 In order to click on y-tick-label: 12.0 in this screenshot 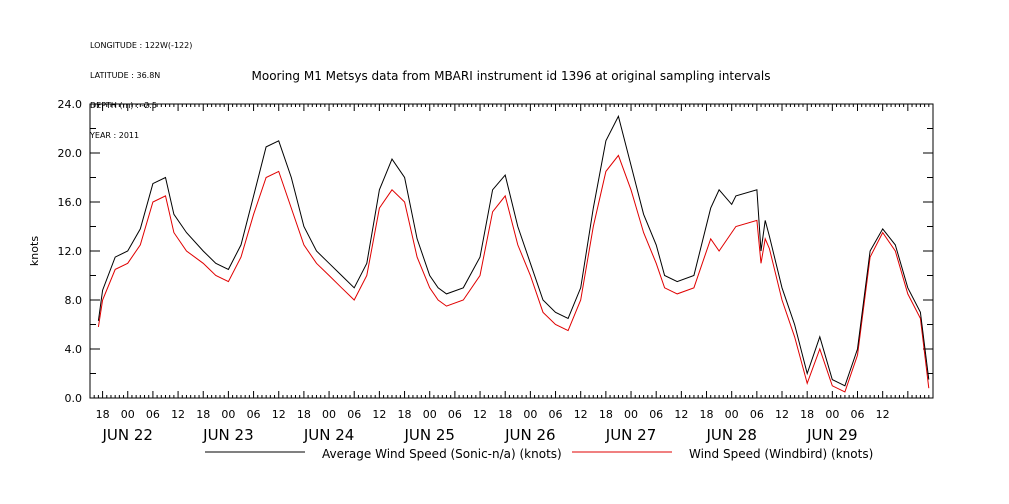, I will do `click(70, 251)`.